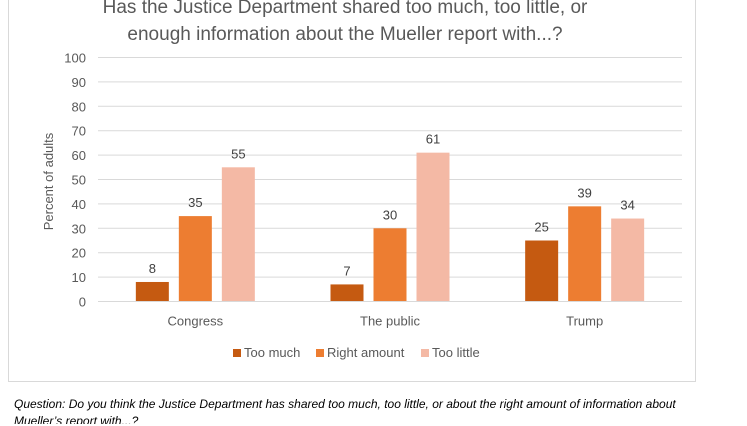 This screenshot has width=747, height=426. I want to click on caption-line-2: Mueller’s report with...?, so click(76, 419).